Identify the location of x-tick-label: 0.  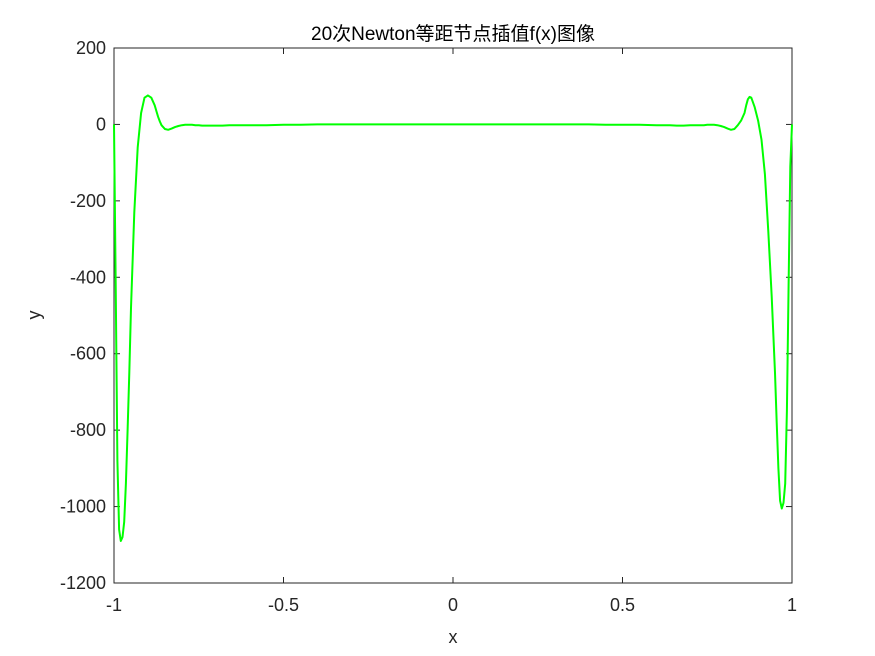
(453, 605).